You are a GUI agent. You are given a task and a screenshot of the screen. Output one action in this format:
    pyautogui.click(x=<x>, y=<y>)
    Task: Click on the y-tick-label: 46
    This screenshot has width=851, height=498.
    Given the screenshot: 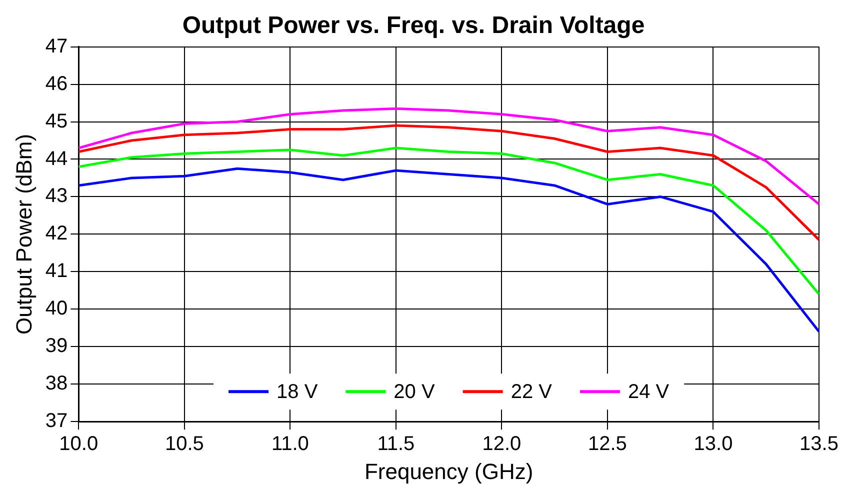 What is the action you would take?
    pyautogui.click(x=56, y=83)
    